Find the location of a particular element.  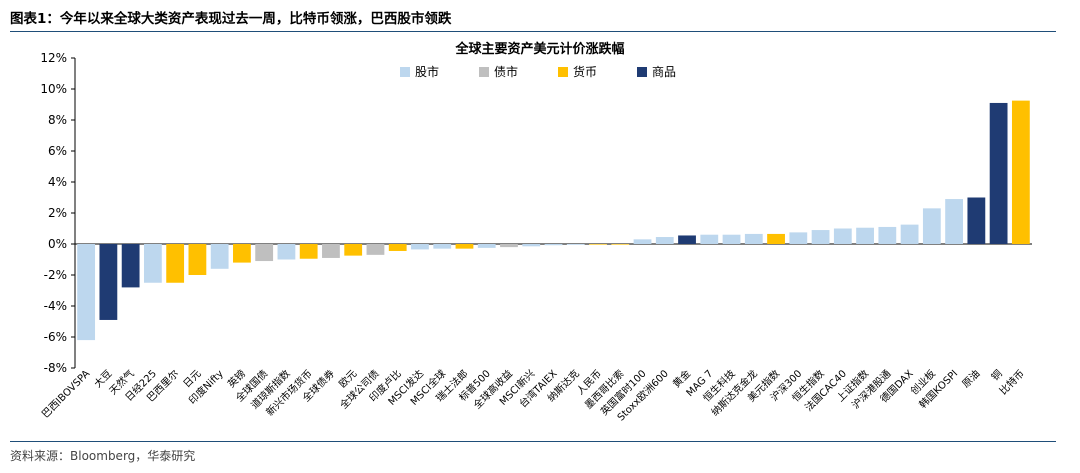

y-tick-label: 12% is located at coordinates (53, 58).